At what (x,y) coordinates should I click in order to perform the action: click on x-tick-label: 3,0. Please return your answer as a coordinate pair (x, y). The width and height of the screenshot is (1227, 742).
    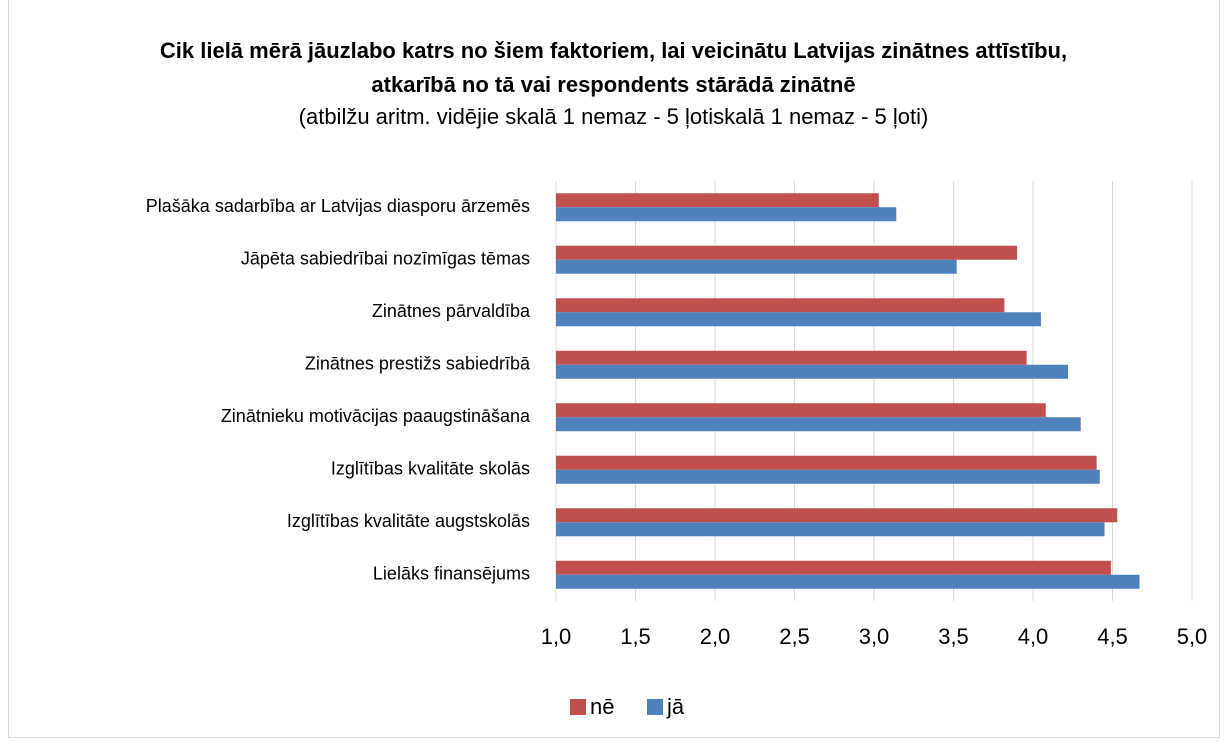
    Looking at the image, I should click on (874, 636).